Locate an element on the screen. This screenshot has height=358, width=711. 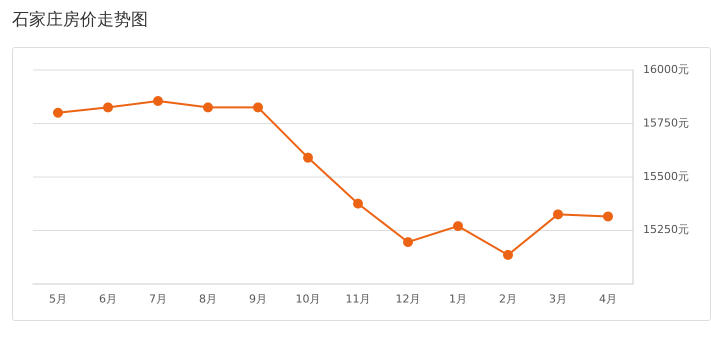
x-tick-label: 5月 is located at coordinates (58, 299).